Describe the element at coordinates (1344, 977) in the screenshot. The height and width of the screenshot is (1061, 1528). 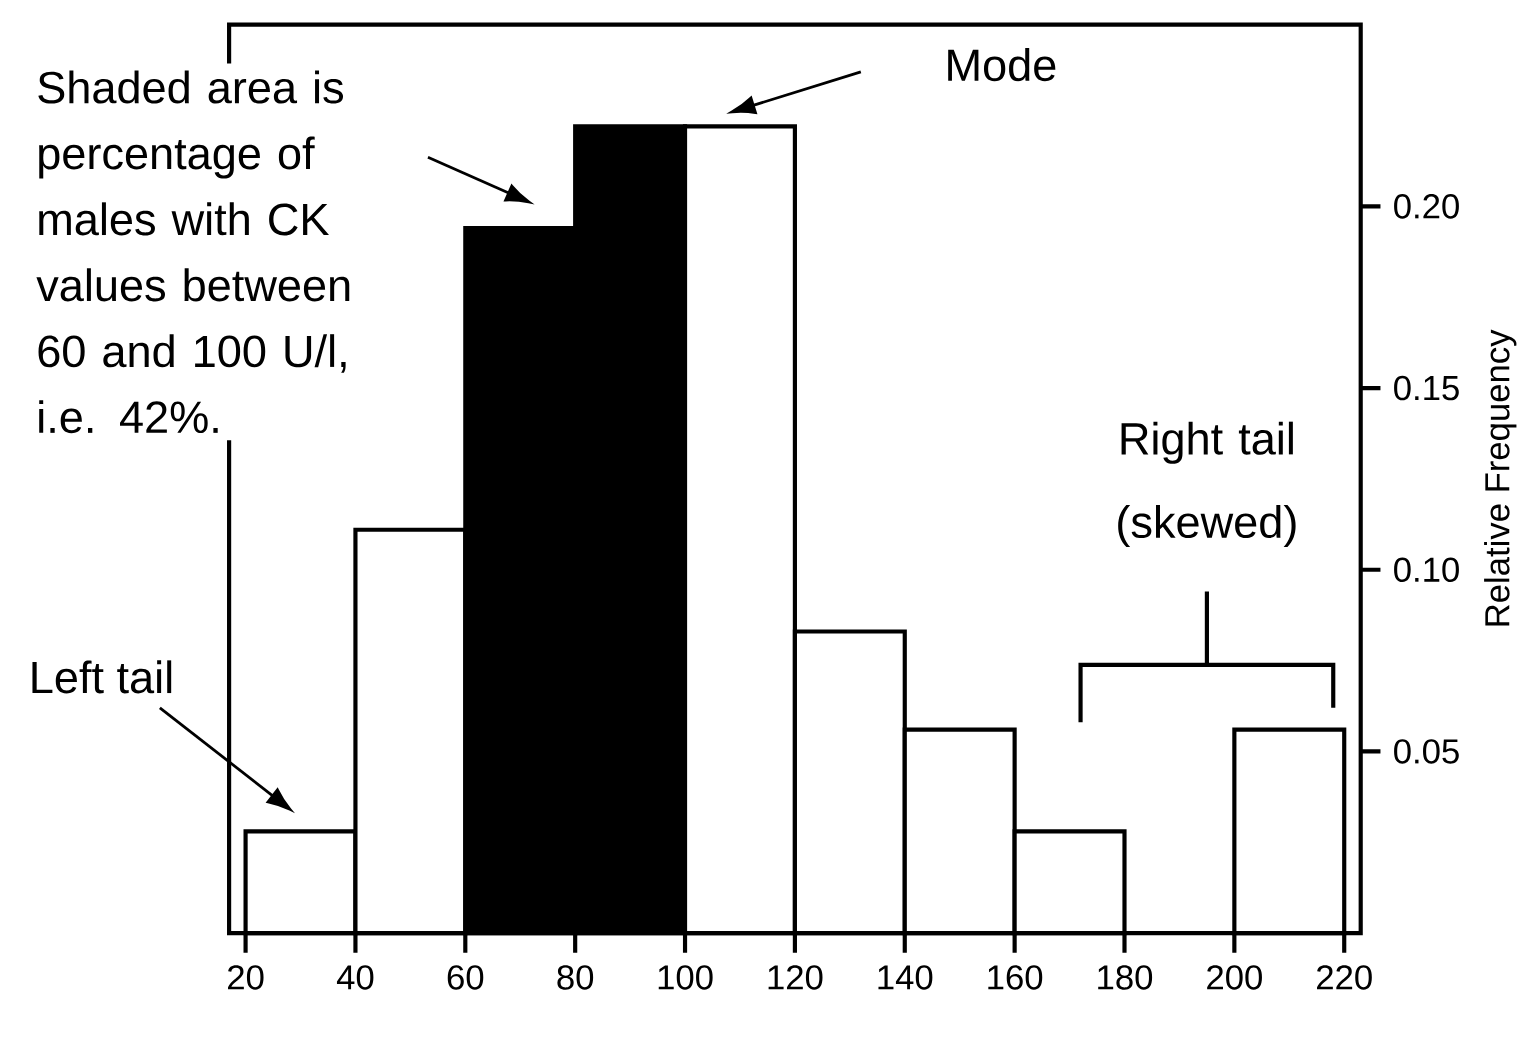
I see `x-tick-label: 220` at that location.